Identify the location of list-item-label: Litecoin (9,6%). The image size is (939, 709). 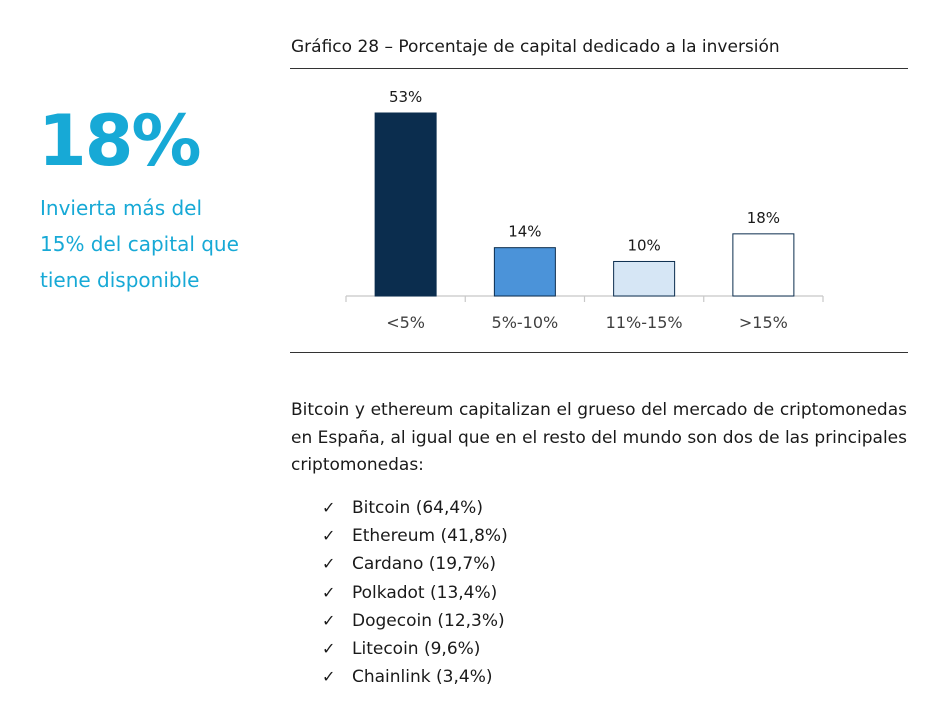
(416, 648).